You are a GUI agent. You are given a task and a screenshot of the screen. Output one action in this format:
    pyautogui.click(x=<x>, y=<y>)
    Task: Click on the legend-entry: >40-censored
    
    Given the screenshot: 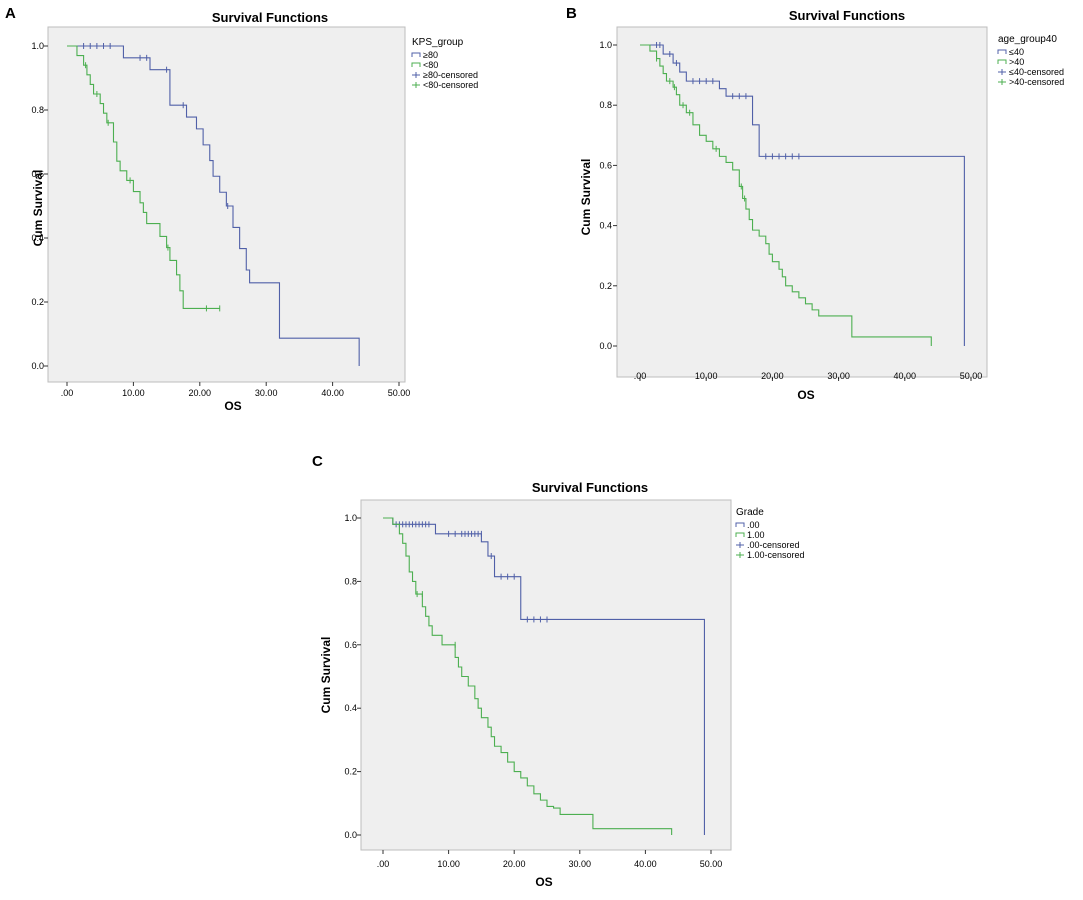 What is the action you would take?
    pyautogui.click(x=1036, y=82)
    